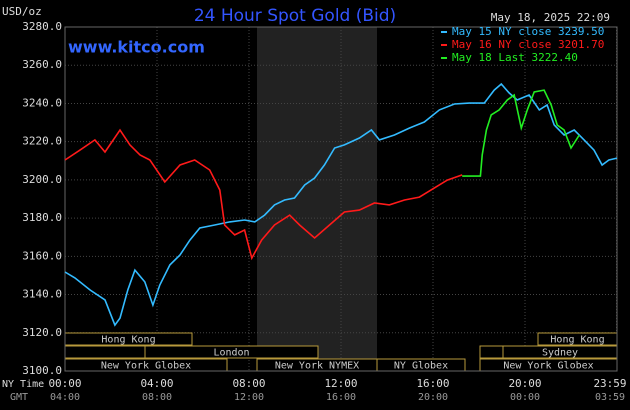 Image resolution: width=630 pixels, height=410 pixels. Describe the element at coordinates (42, 64) in the screenshot. I see `y-tick-label: 3260.0` at that location.